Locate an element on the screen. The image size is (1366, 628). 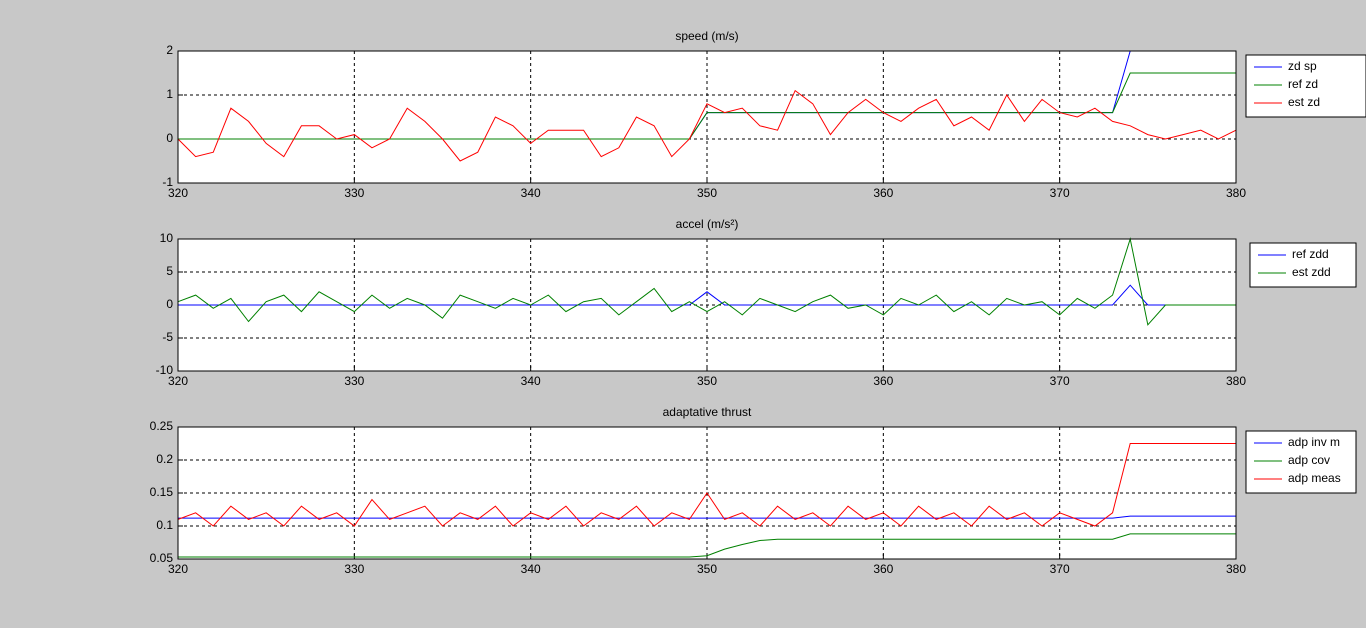
chart-title: accel (m/s²) is located at coordinates (707, 224).